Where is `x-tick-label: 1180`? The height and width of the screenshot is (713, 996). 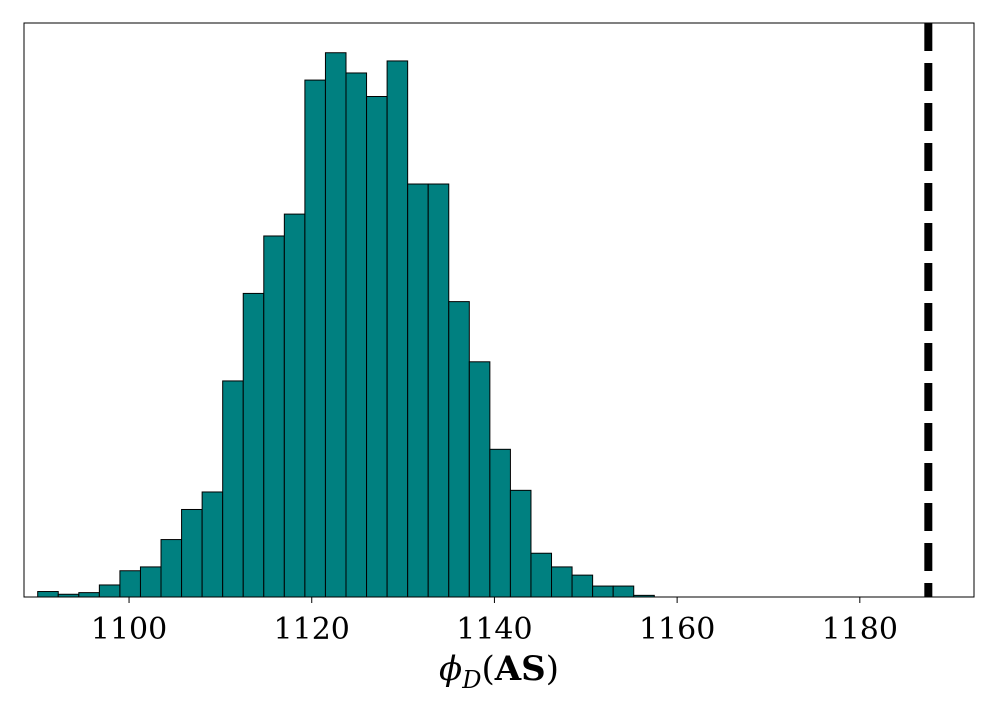
x-tick-label: 1180 is located at coordinates (860, 629).